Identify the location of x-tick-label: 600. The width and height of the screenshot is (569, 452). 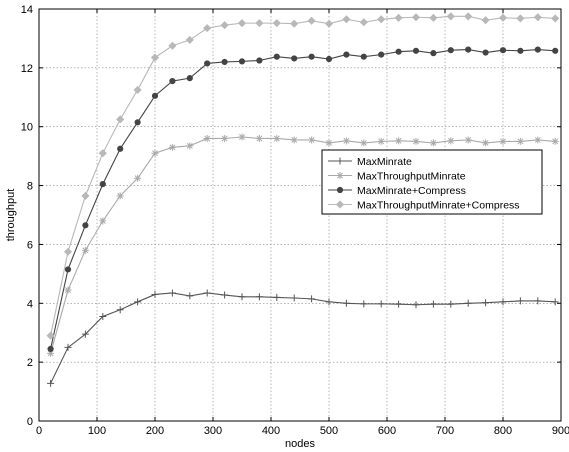
(387, 431).